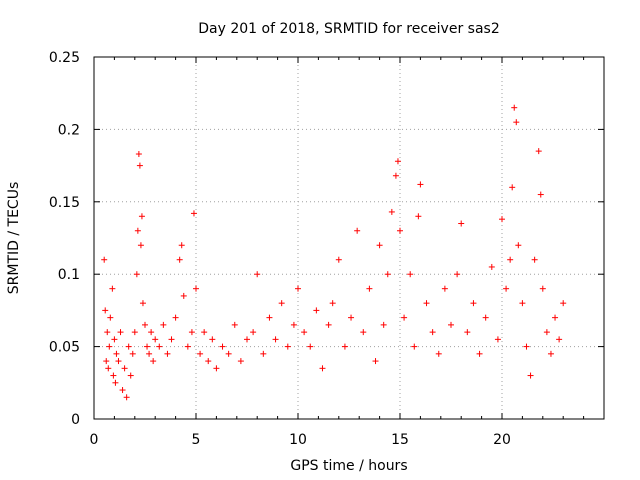 The width and height of the screenshot is (640, 480). What do you see at coordinates (298, 440) in the screenshot?
I see `x-tick-label: 10` at bounding box center [298, 440].